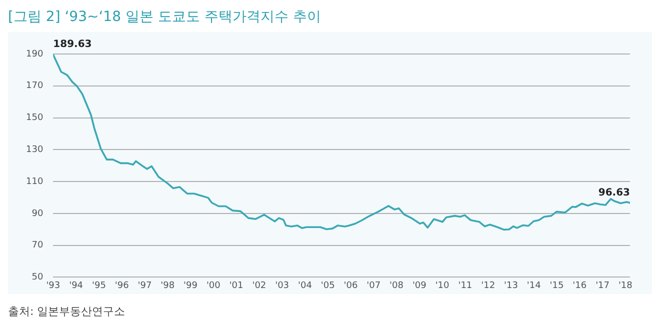  What do you see at coordinates (122, 285) in the screenshot?
I see `x-tick-label: '96` at bounding box center [122, 285].